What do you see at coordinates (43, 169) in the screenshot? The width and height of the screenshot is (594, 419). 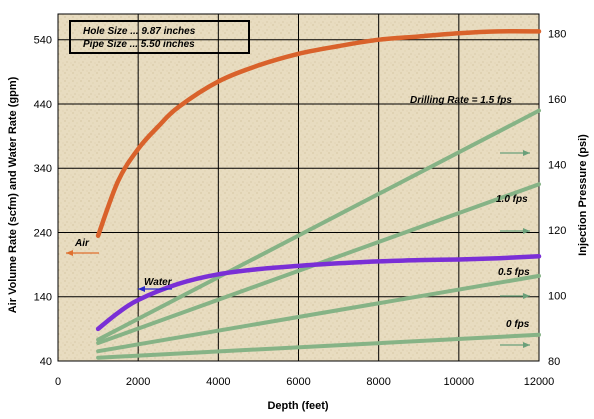 I see `y-left-tick-label-3: 340` at bounding box center [43, 169].